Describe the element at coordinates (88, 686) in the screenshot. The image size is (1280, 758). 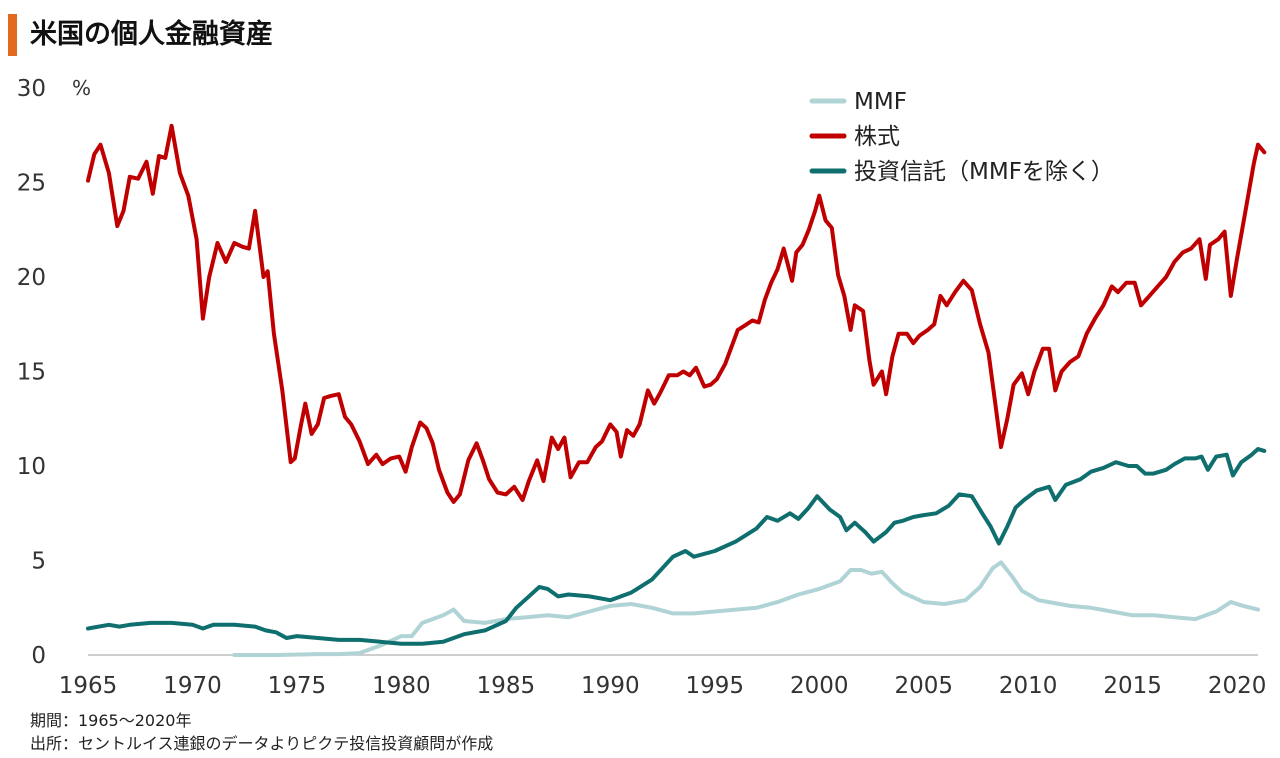
I see `x-tick-label: 1965` at that location.